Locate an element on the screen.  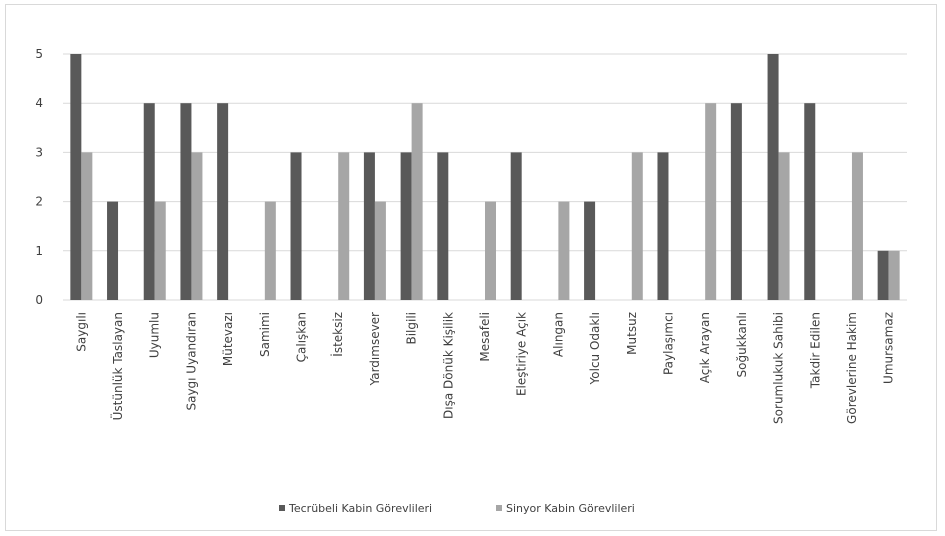
category-label: Sorumlukuk Sahibi is located at coordinates (779, 368).